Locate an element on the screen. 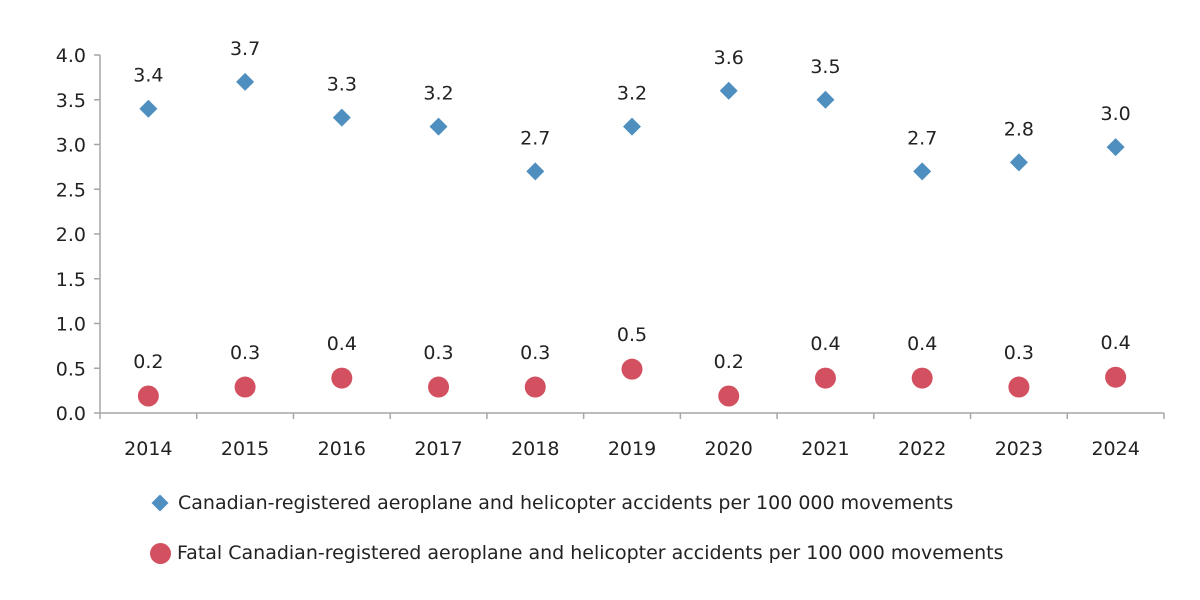  y-tick-label: 4.0 is located at coordinates (71, 56).